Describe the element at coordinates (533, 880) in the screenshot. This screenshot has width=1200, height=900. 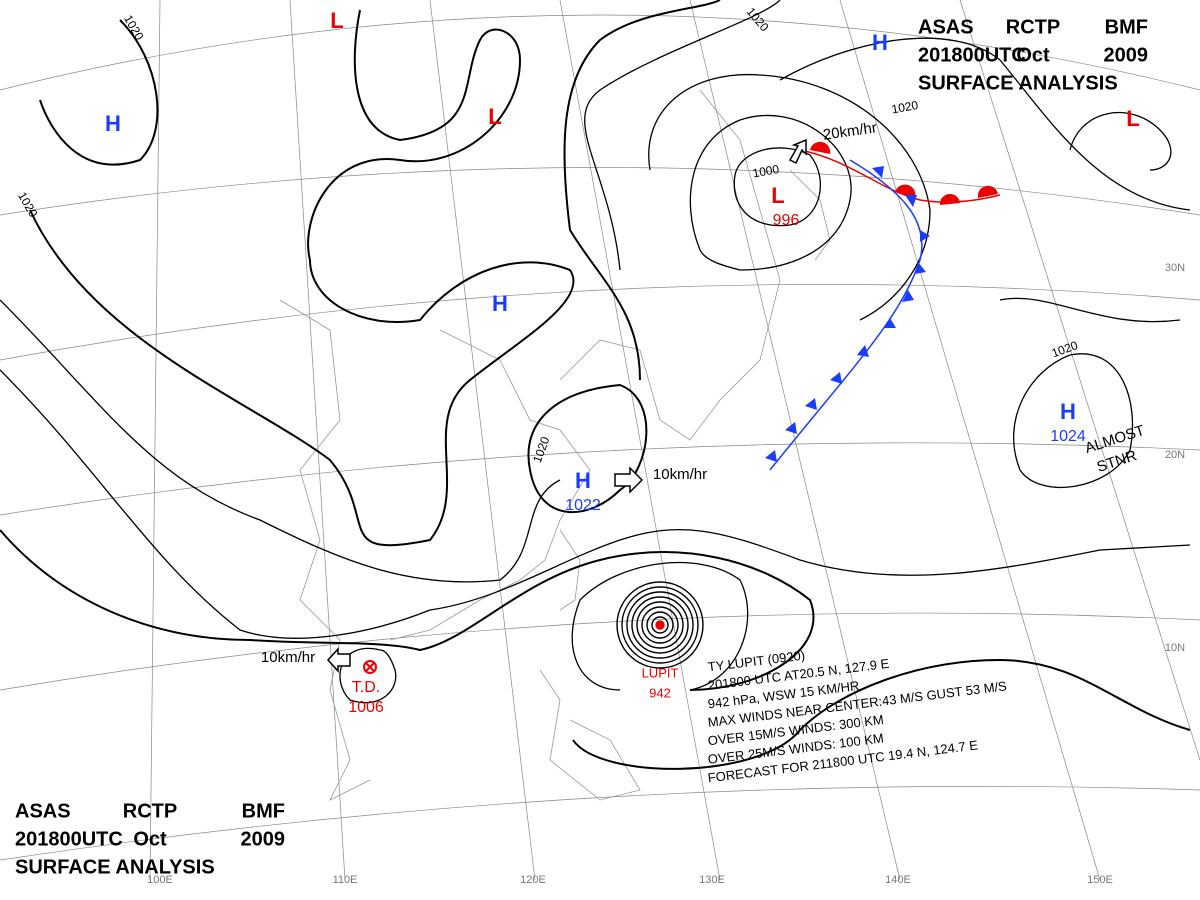
I see `longitude-label: 120E` at that location.